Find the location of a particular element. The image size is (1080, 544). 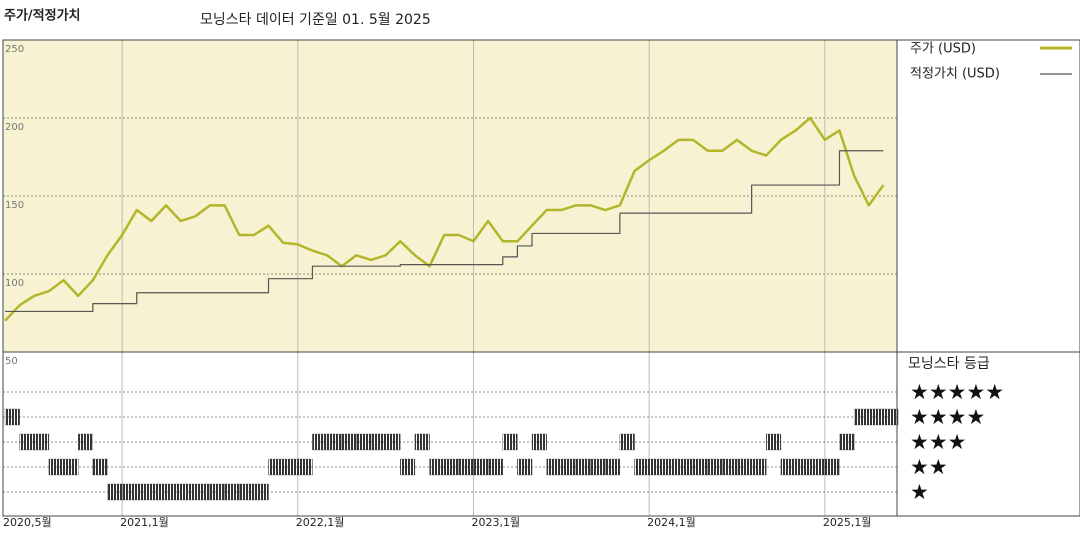

x-tick-label: 2021,1월 is located at coordinates (144, 522).